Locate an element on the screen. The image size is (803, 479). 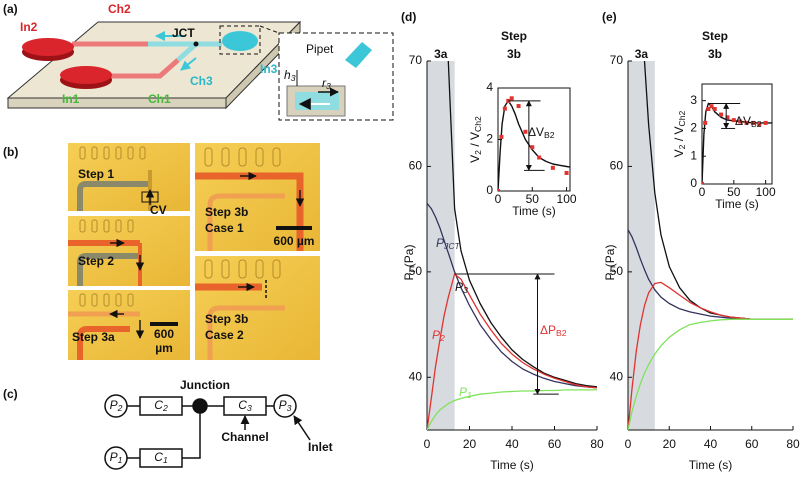
label-pipet: Pipet is located at coordinates (320, 49).